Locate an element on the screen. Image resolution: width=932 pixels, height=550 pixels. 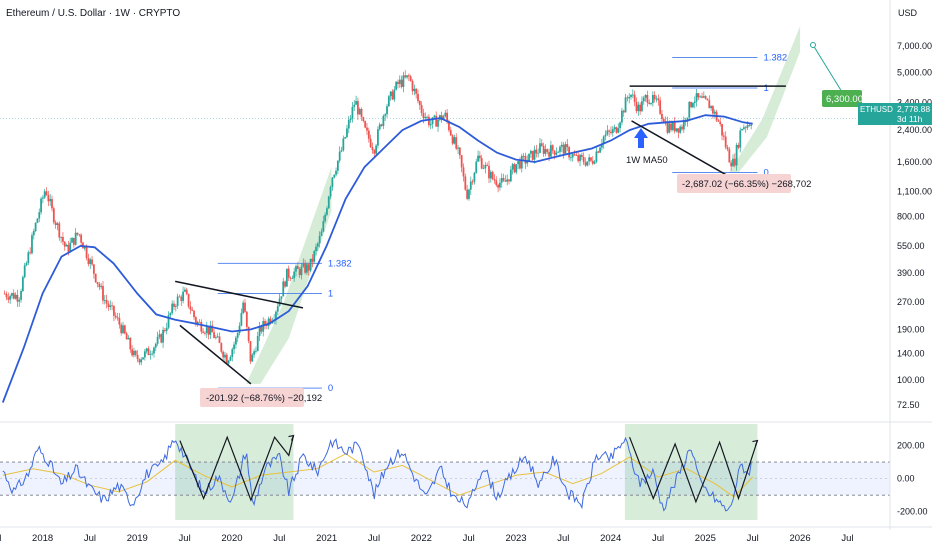
fib-label-2020-1: 1 is located at coordinates (330, 294).